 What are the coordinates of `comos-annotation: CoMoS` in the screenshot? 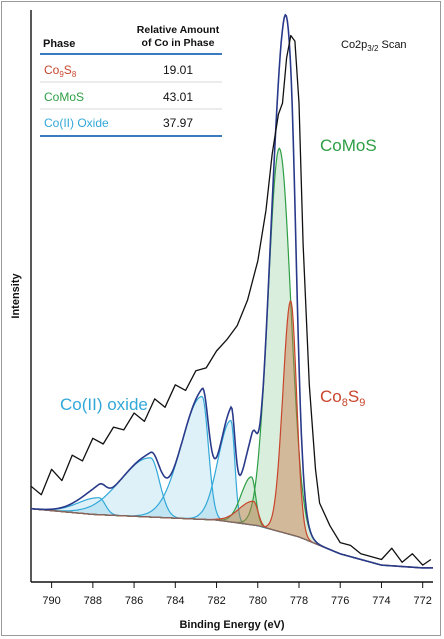 It's located at (348, 145).